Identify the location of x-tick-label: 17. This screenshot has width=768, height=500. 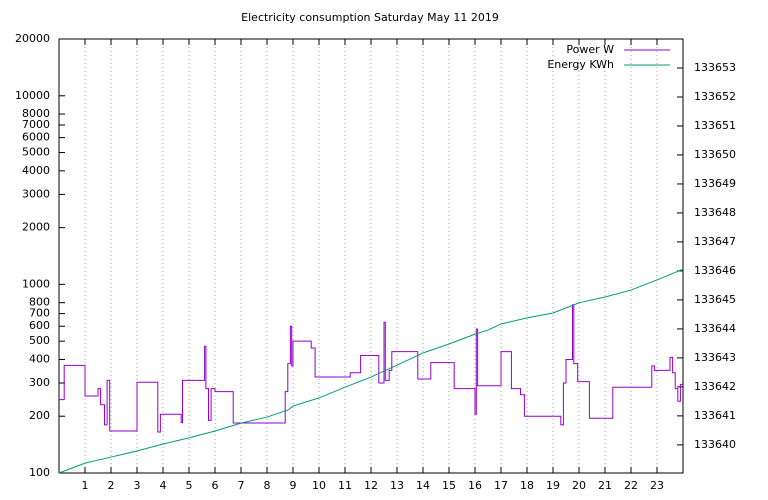
(501, 485).